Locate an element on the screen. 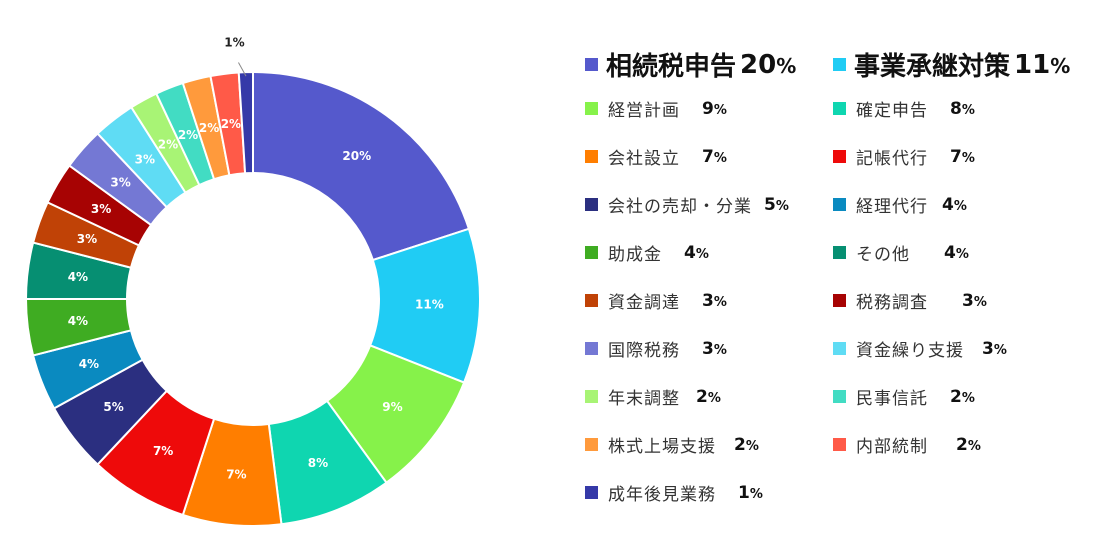 The height and width of the screenshot is (539, 1102). legend-item-subsidy: 助成金 4% is located at coordinates (647, 252).